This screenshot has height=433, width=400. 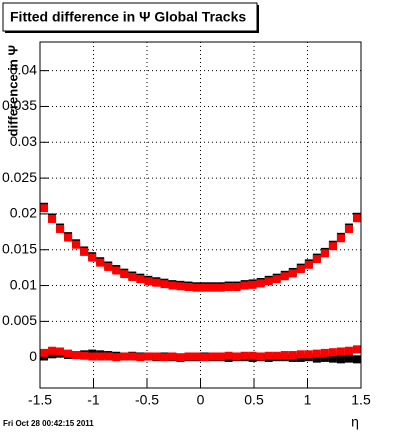 I want to click on x-tick-label: 0.5, so click(x=254, y=400).